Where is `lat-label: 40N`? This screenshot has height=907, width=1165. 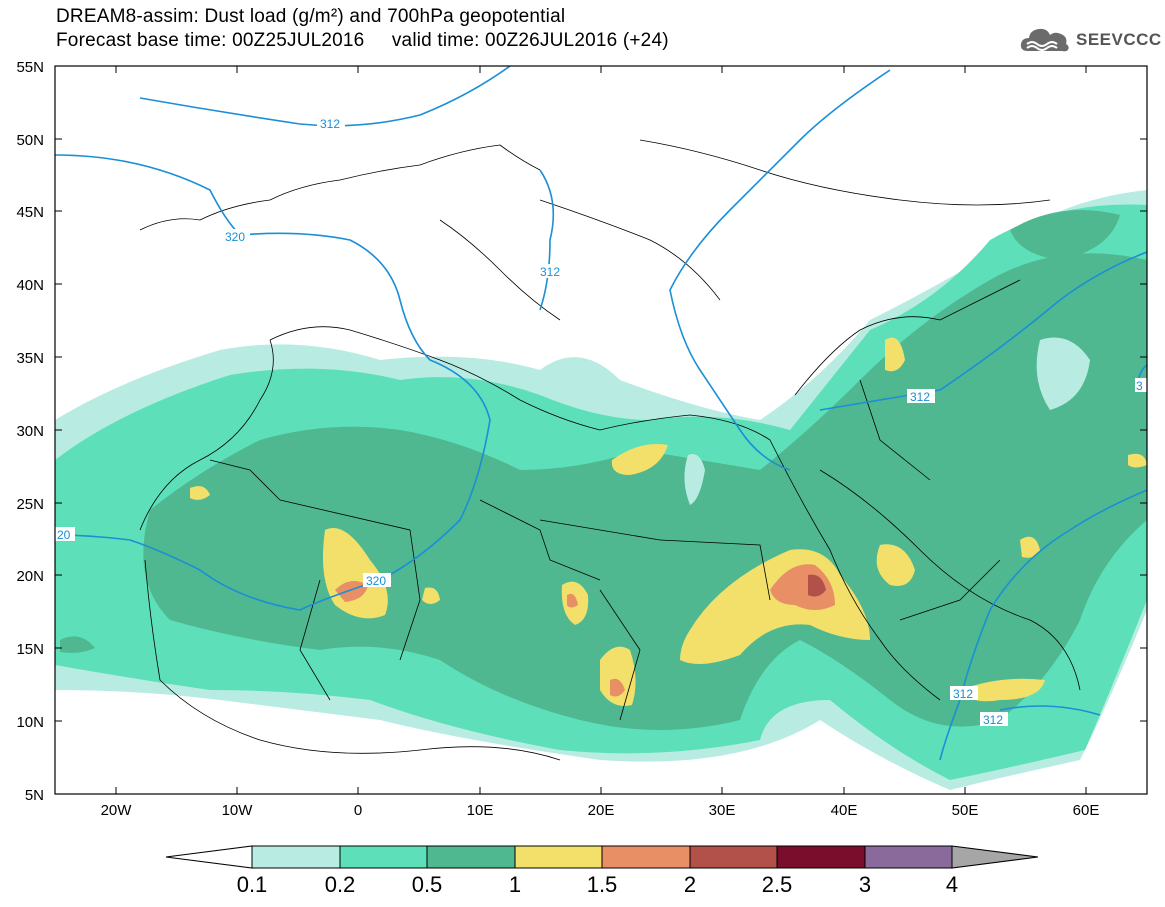
lat-label: 40N is located at coordinates (30, 285).